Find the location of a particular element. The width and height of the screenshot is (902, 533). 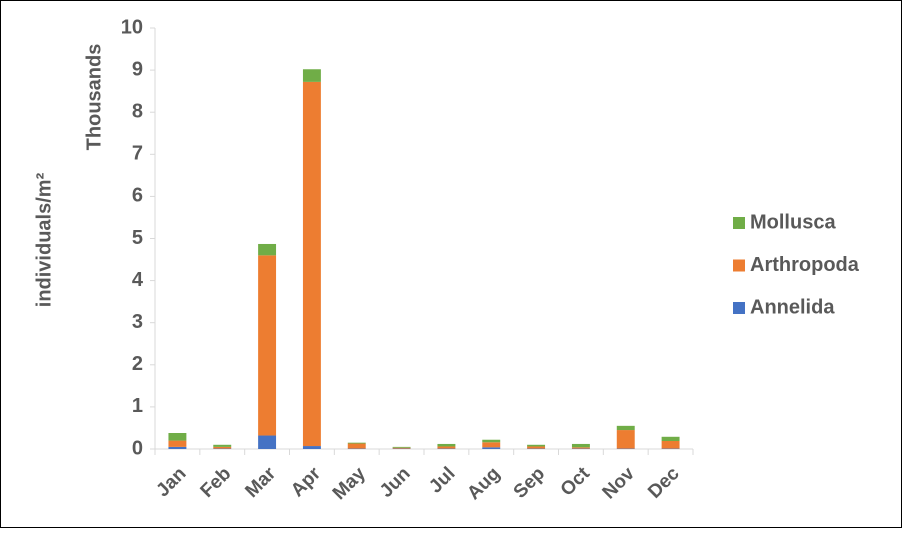

y-tick-label: 2 is located at coordinates (137, 364).